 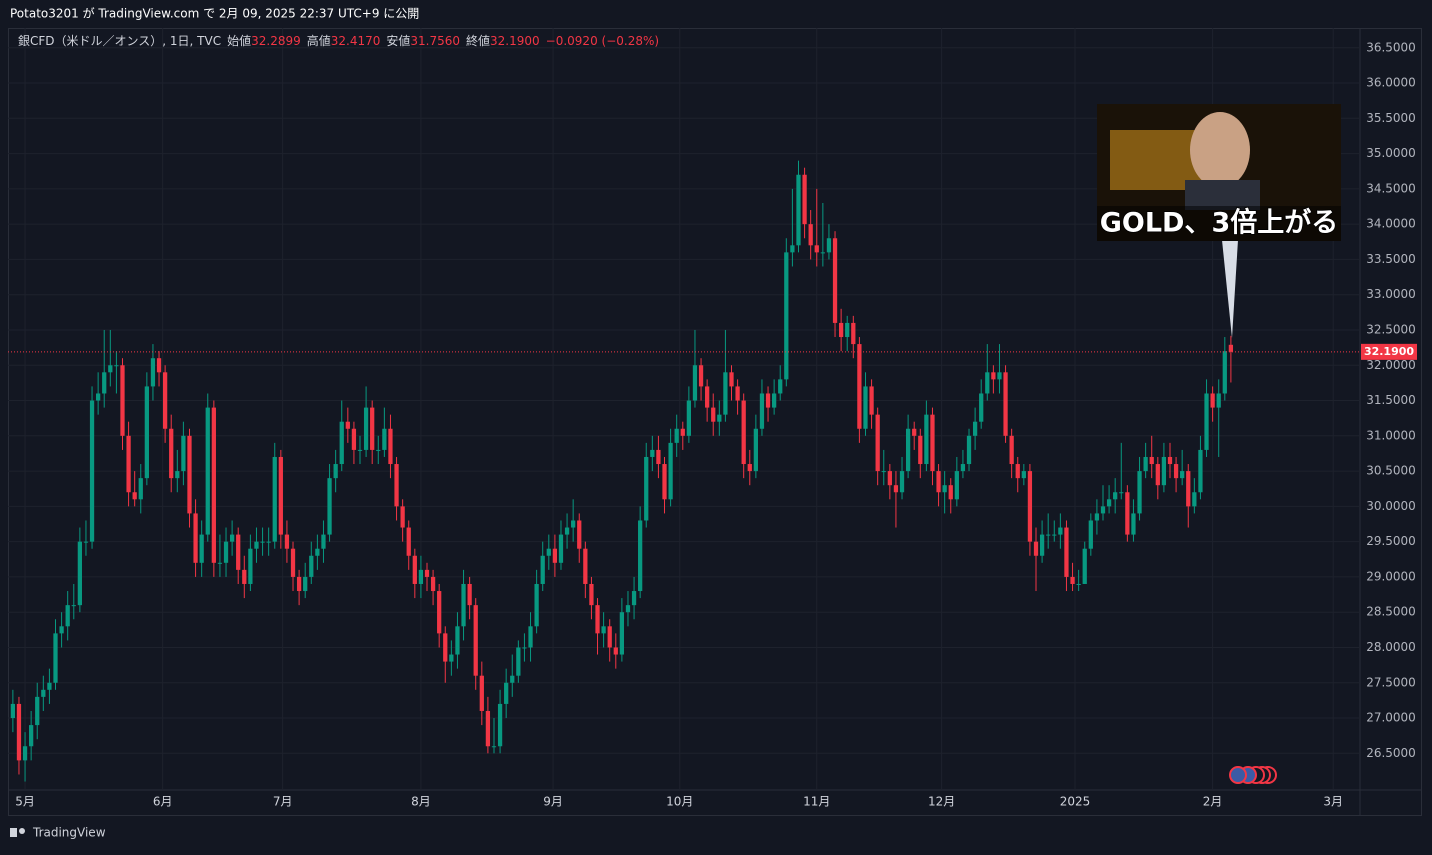 What do you see at coordinates (22, 831) in the screenshot?
I see `logo-mark` at bounding box center [22, 831].